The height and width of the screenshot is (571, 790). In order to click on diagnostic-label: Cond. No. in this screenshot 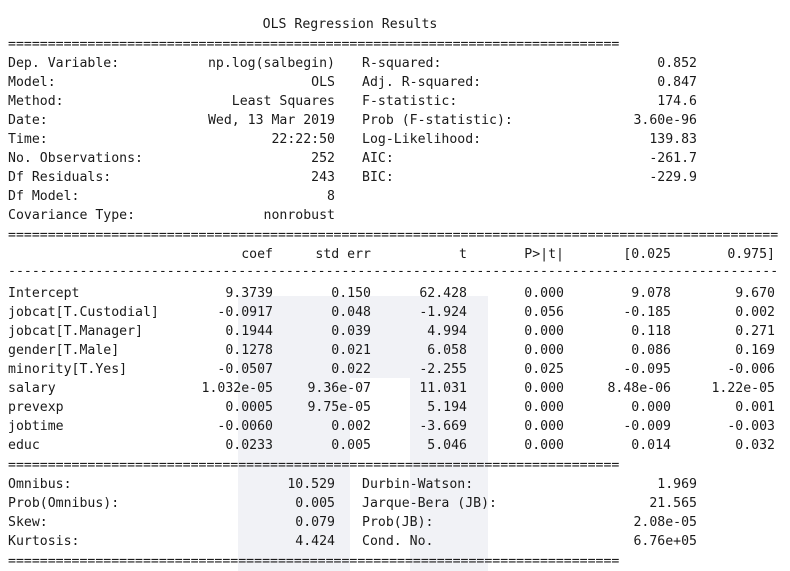, I will do `click(398, 541)`.